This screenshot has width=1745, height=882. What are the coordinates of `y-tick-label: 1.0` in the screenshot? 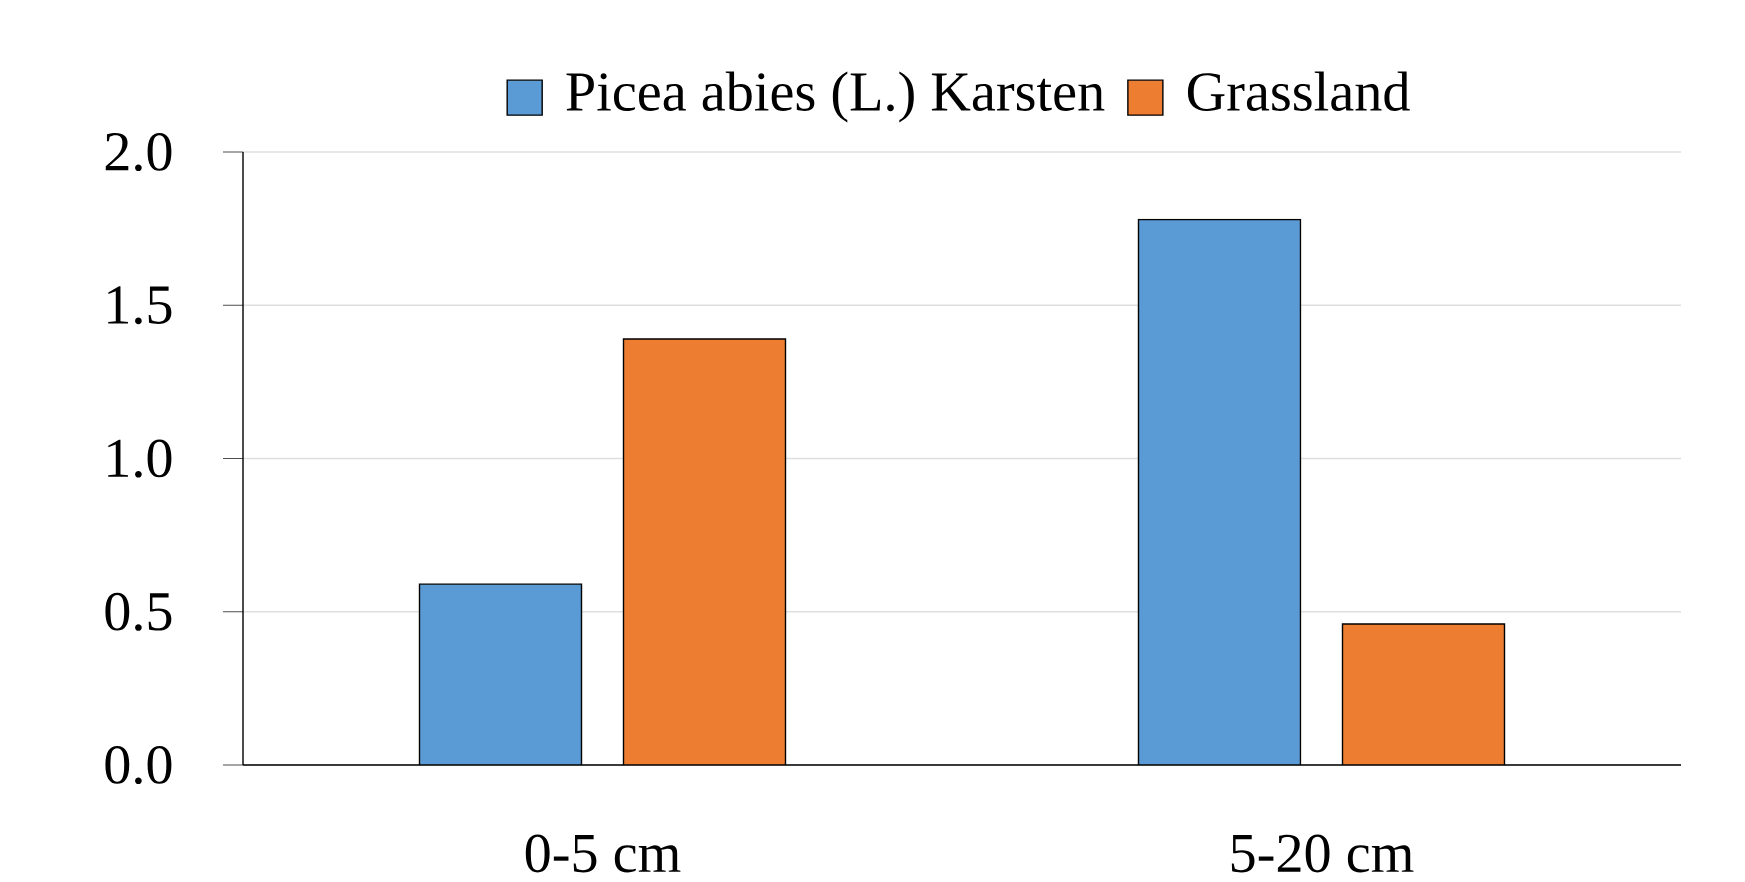 It's located at (140, 458).